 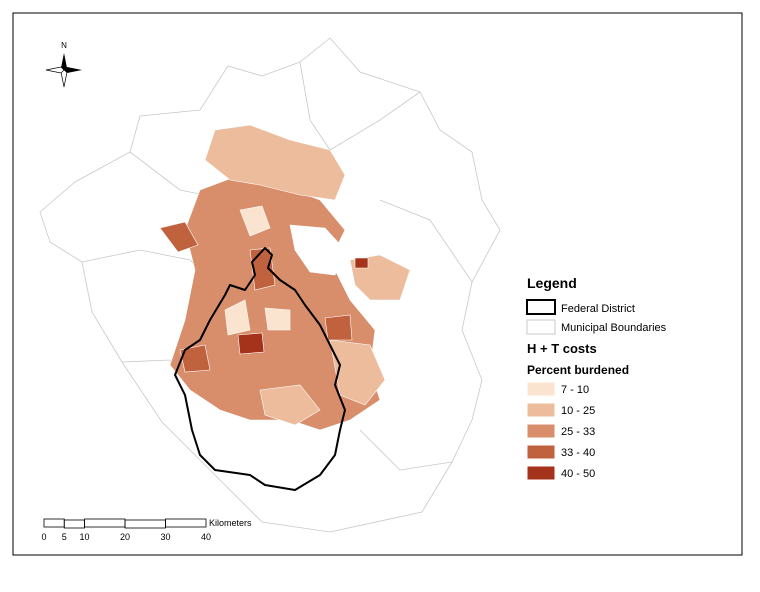 I want to click on legend-label: 7 - 10, so click(x=575, y=390).